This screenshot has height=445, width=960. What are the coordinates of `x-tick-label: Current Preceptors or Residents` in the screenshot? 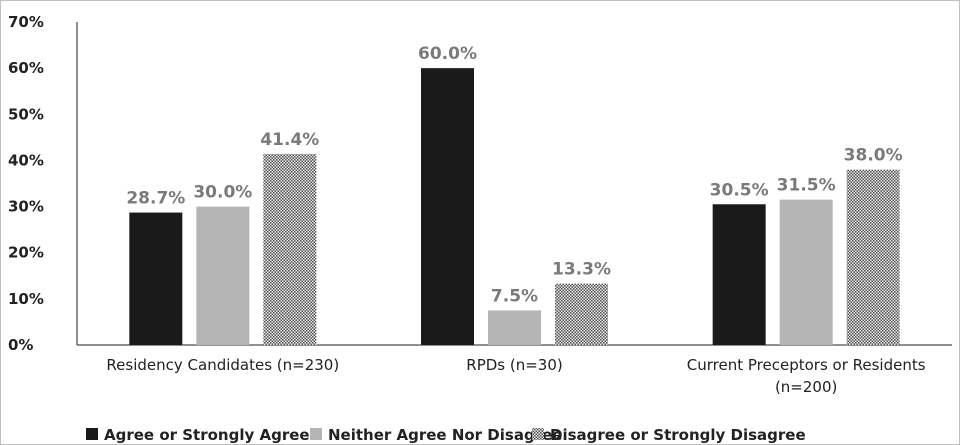 It's located at (806, 365).